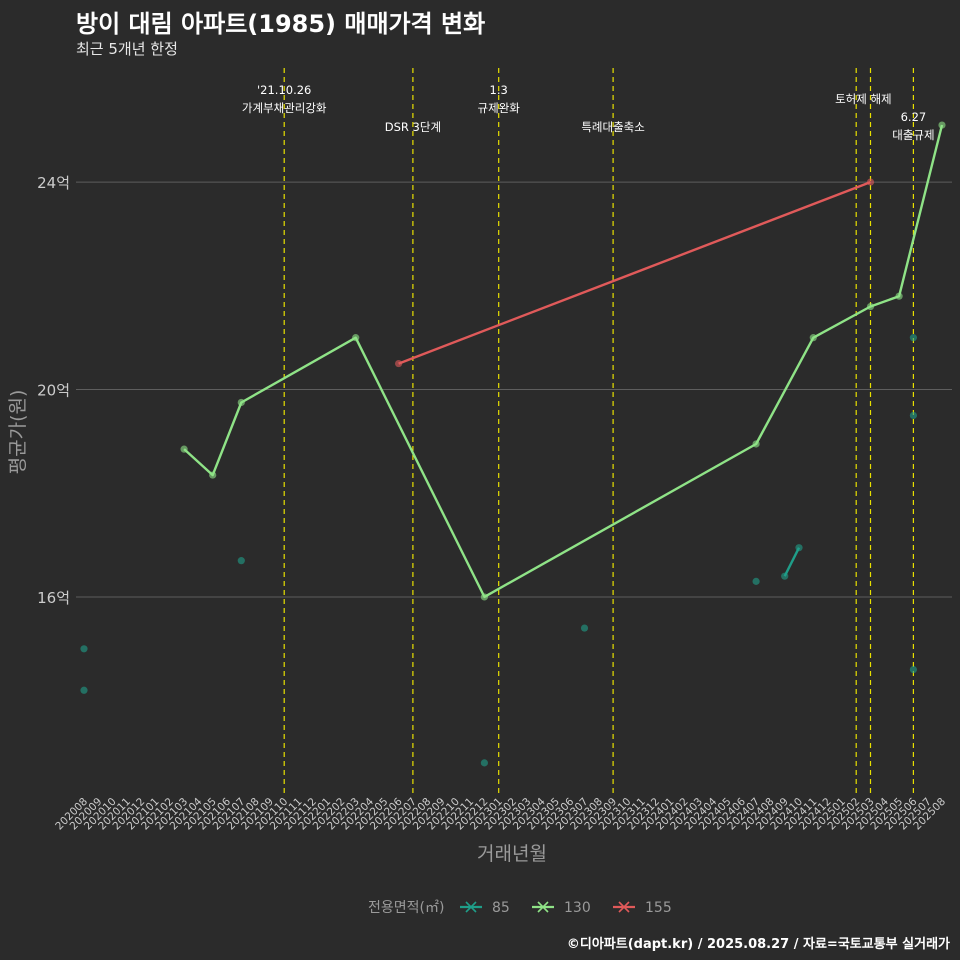 The height and width of the screenshot is (960, 960). Describe the element at coordinates (501, 908) in the screenshot. I see `legend-label: 85` at that location.